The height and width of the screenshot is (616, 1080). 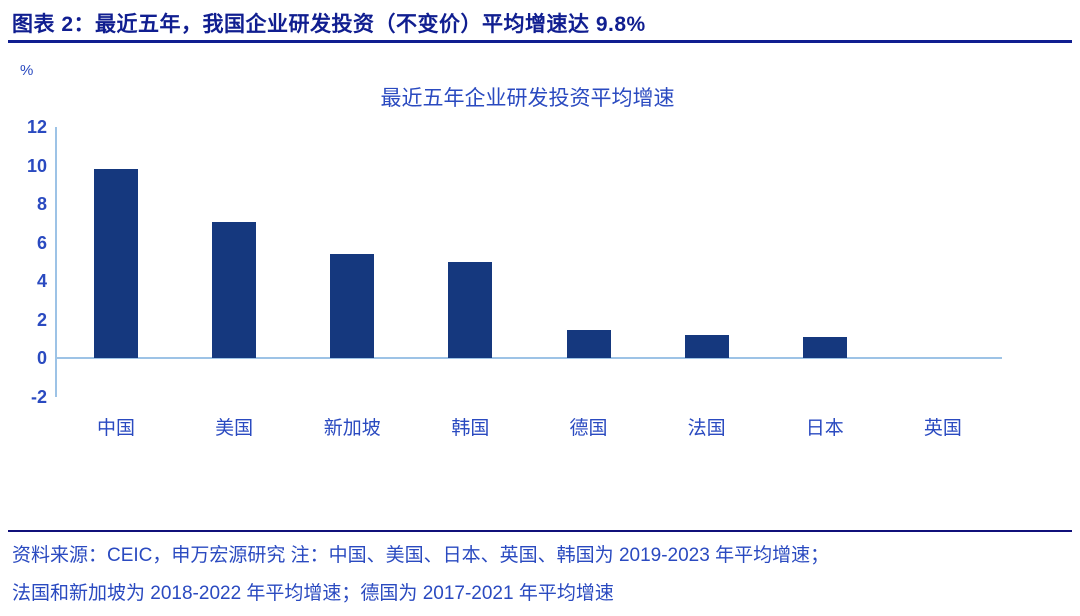 What do you see at coordinates (470, 428) in the screenshot?
I see `x-category-label: 韩国` at bounding box center [470, 428].